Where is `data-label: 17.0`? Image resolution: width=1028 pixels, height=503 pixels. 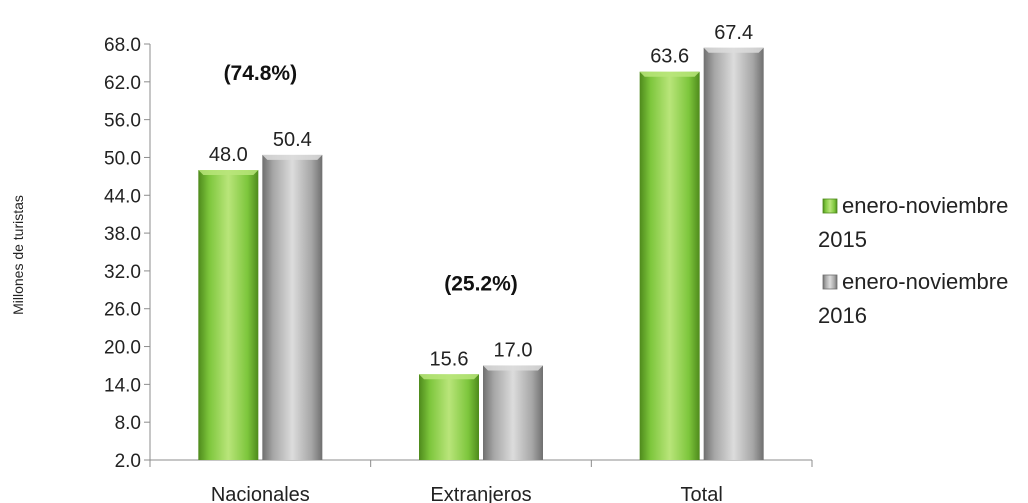
data-label: 17.0 is located at coordinates (513, 350).